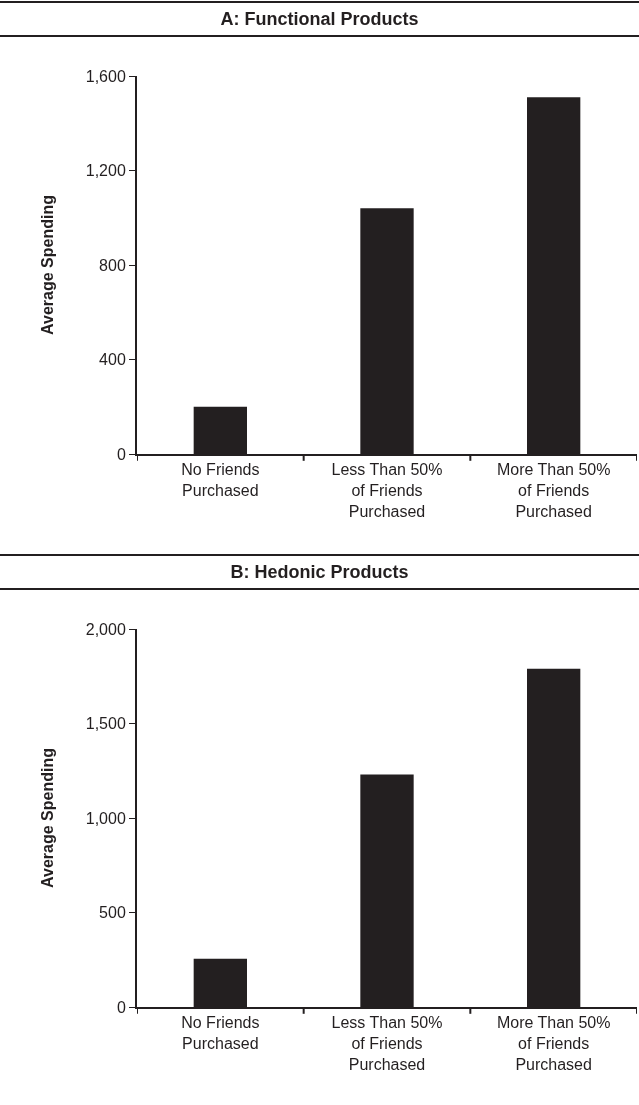 The image size is (639, 1105). I want to click on y-tick-label: 1,000, so click(105, 818).